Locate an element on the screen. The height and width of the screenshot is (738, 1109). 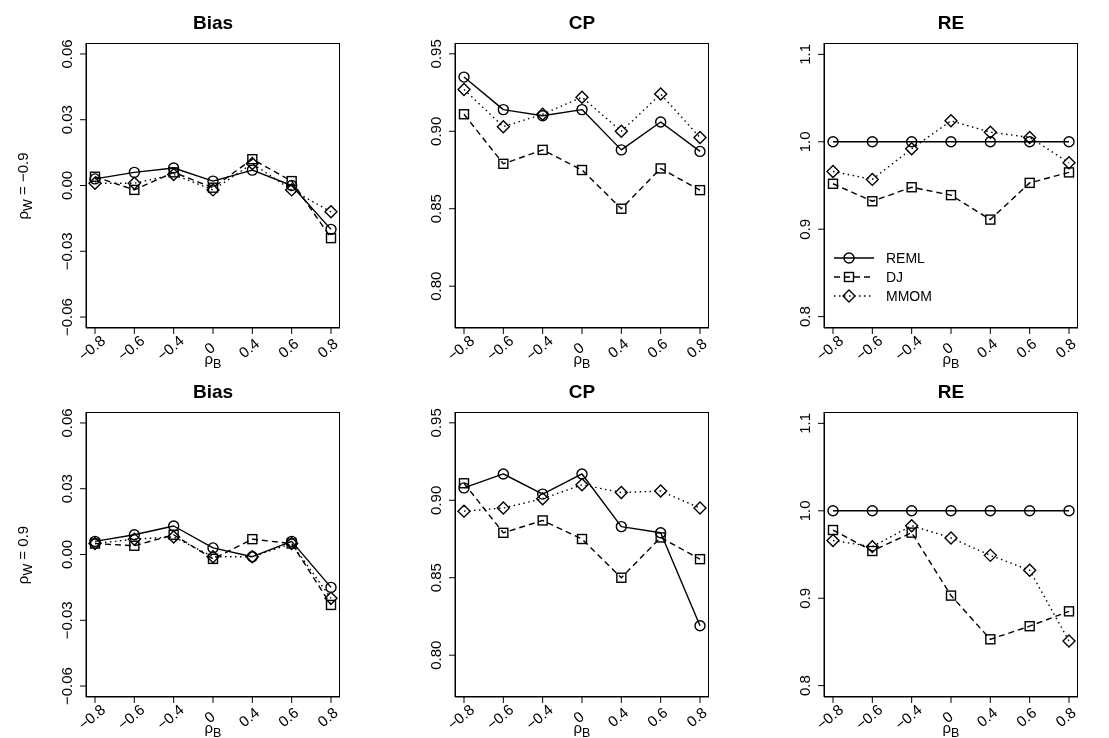
legend-label: DJ is located at coordinates (895, 276).